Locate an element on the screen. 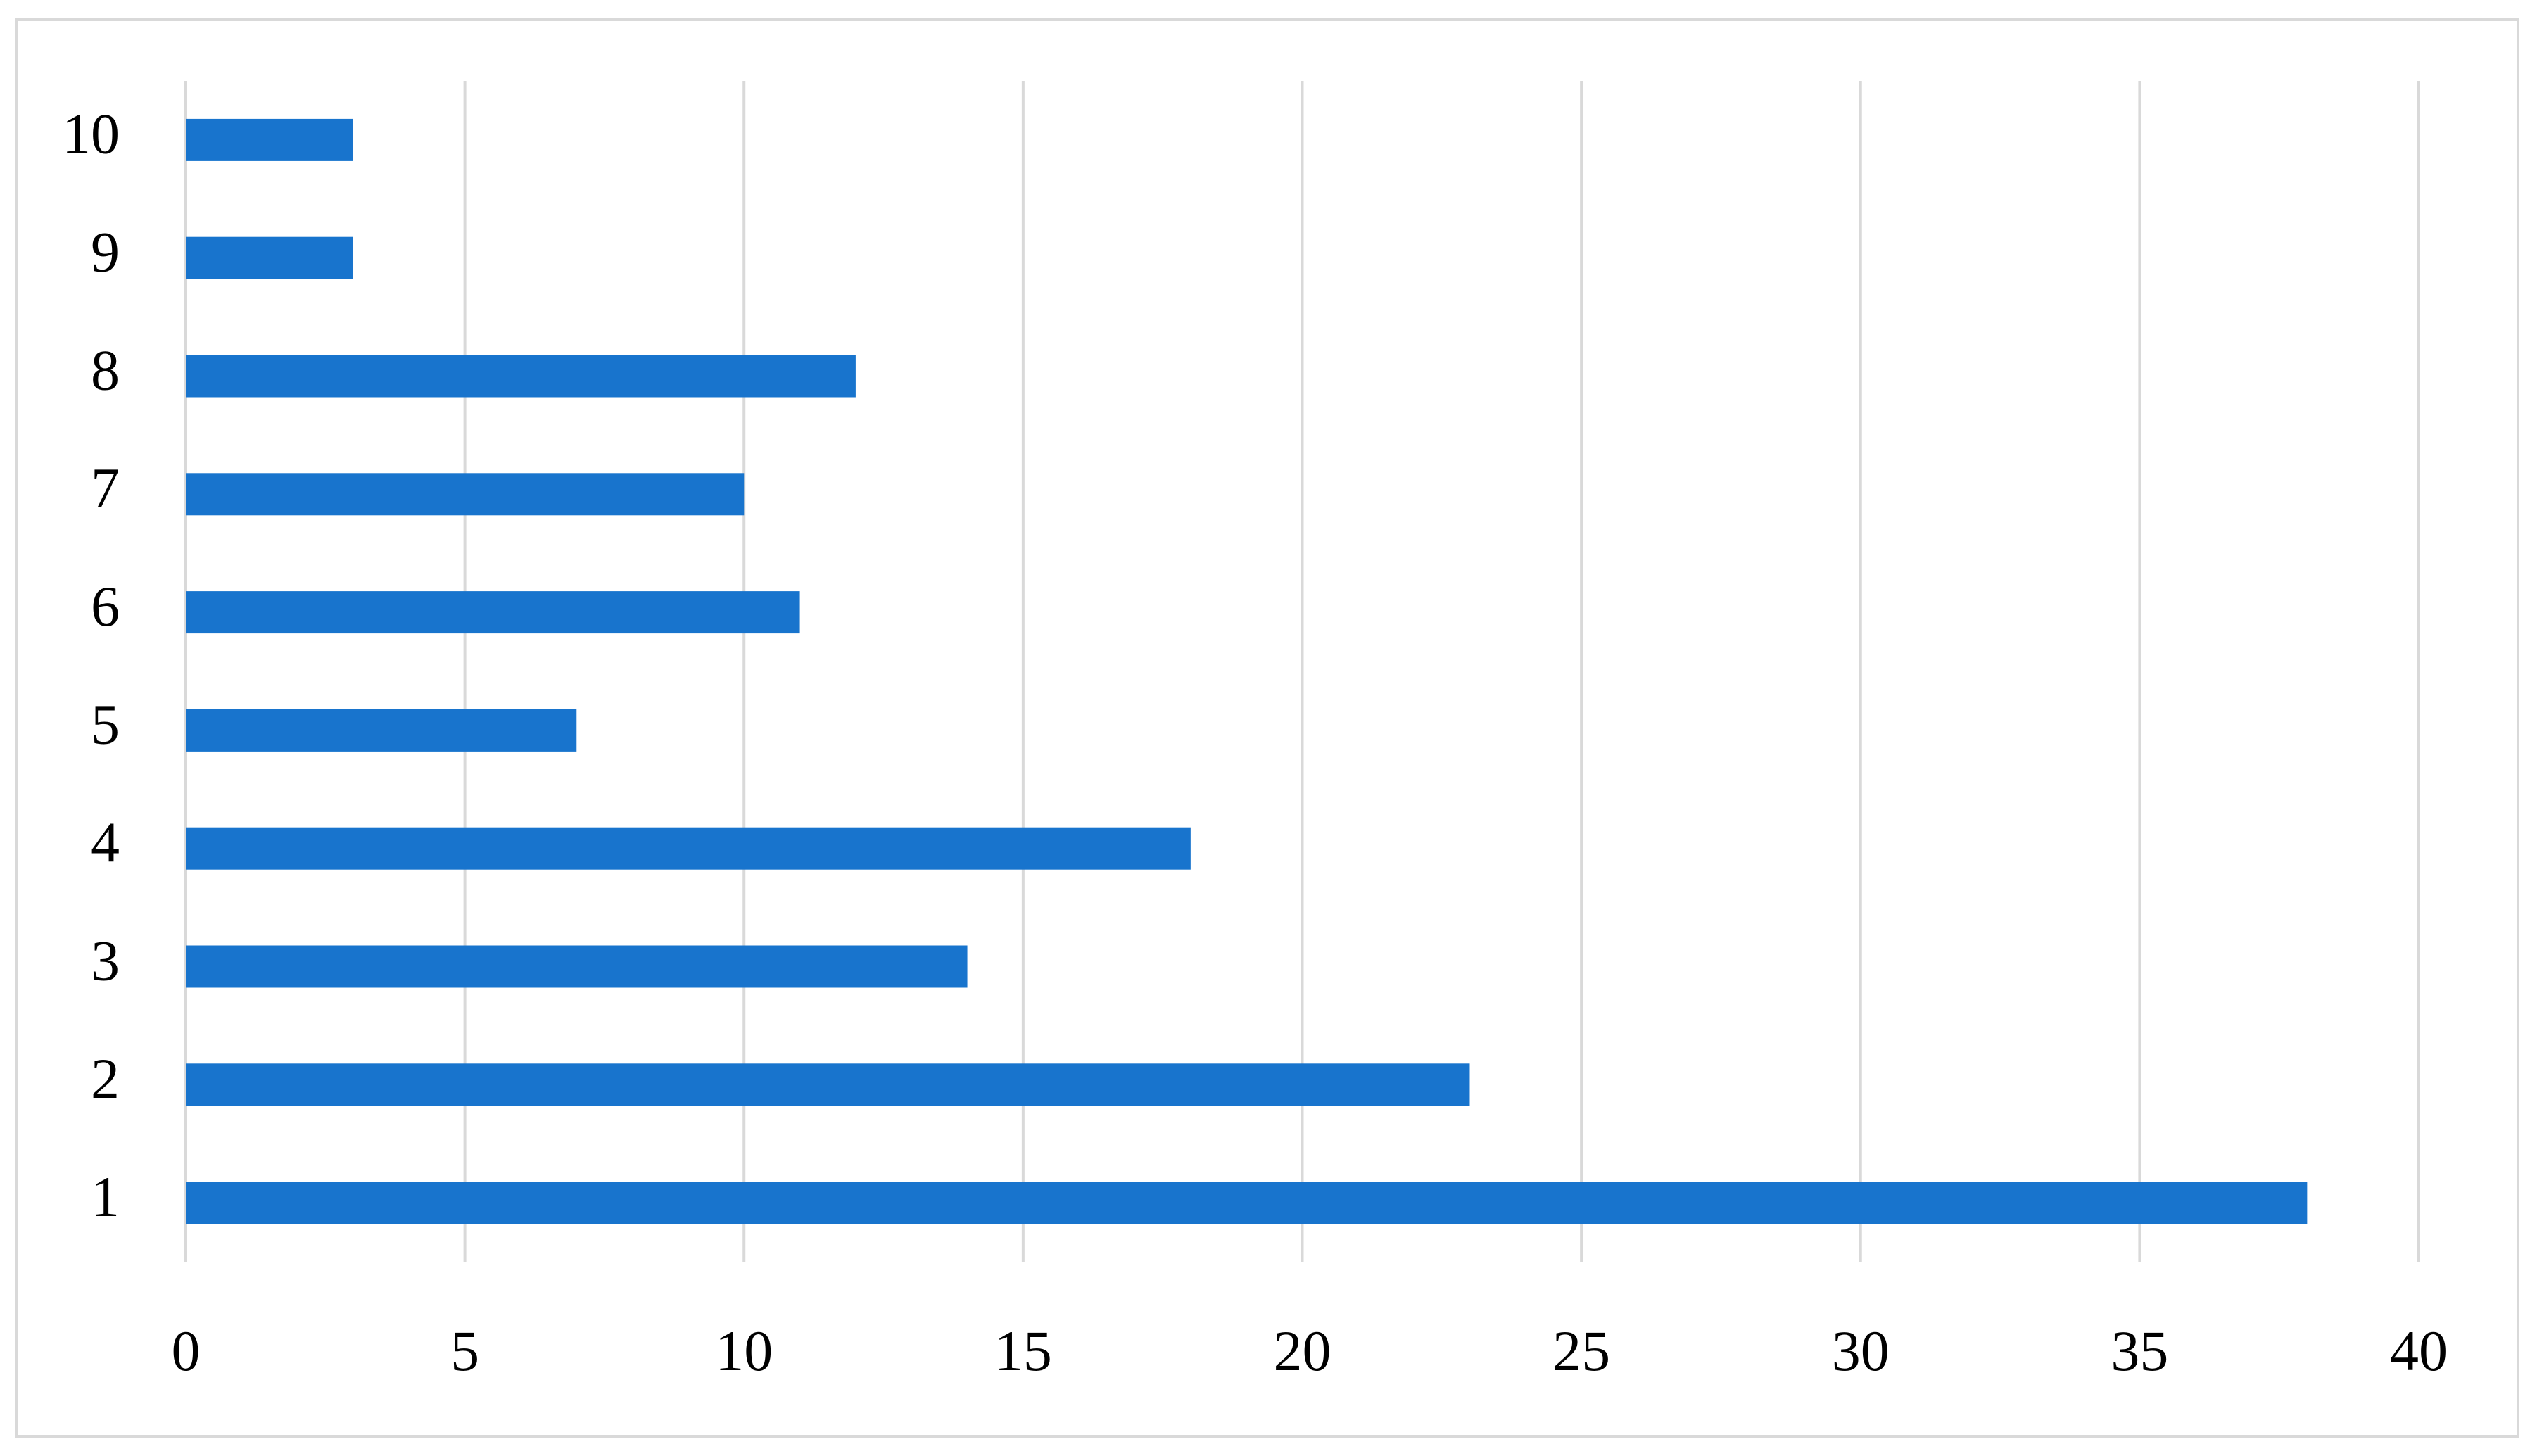  y-tick-label: 9 is located at coordinates (105, 252).